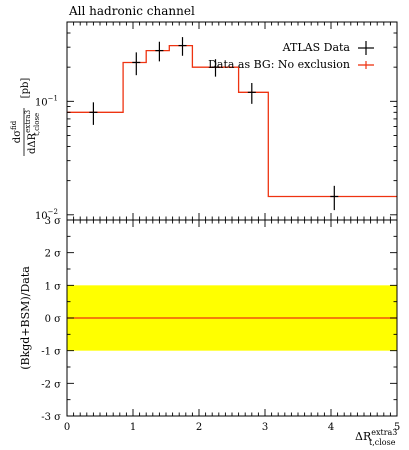 The image size is (409, 450). Describe the element at coordinates (316, 47) in the screenshot. I see `legend-label-data: ATLAS Data` at that location.